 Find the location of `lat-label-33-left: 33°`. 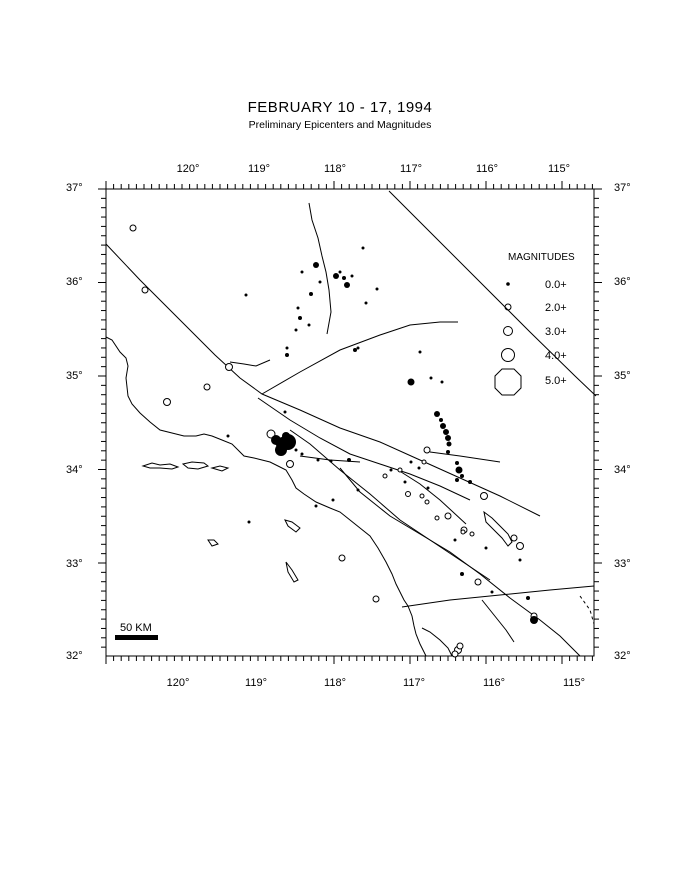

lat-label-33-left: 33° is located at coordinates (74, 564).